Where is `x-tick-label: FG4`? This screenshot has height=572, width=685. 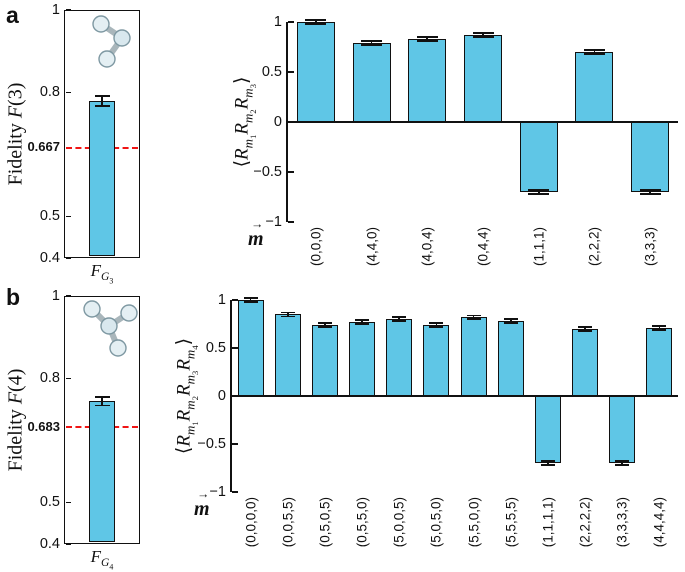
x-tick-label: FG4 is located at coordinates (102, 559).